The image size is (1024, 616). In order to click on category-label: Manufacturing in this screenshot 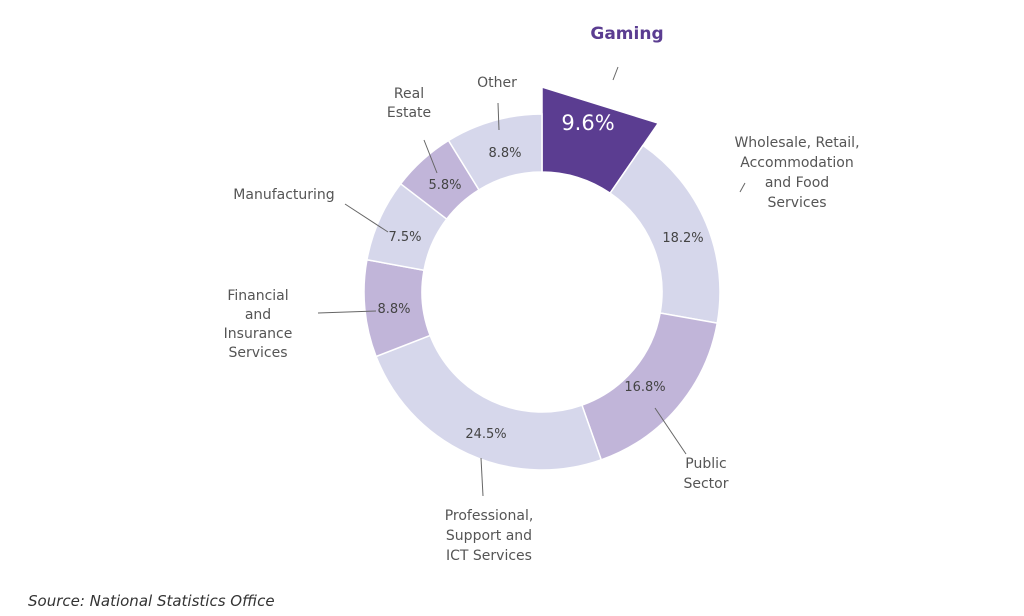, I will do `click(283, 195)`.